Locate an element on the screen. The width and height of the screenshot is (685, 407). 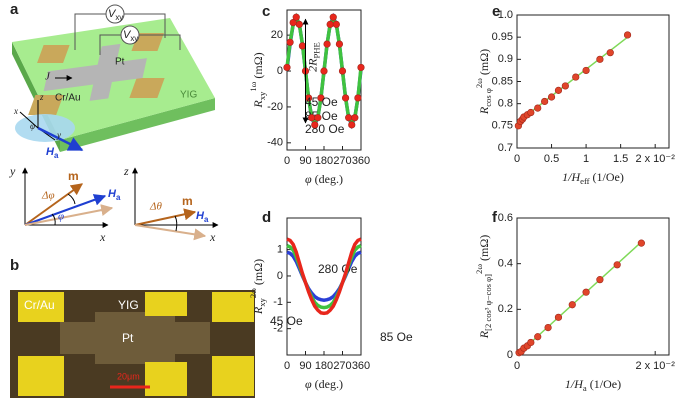
moment-label: m is located at coordinates (73, 176).